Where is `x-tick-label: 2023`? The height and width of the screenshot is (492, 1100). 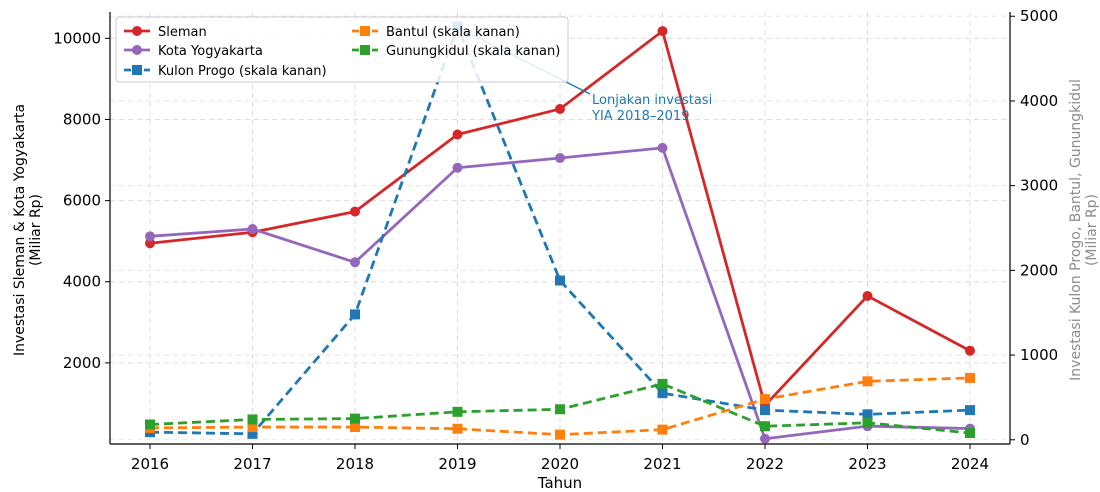
x-tick-label: 2023 is located at coordinates (867, 464).